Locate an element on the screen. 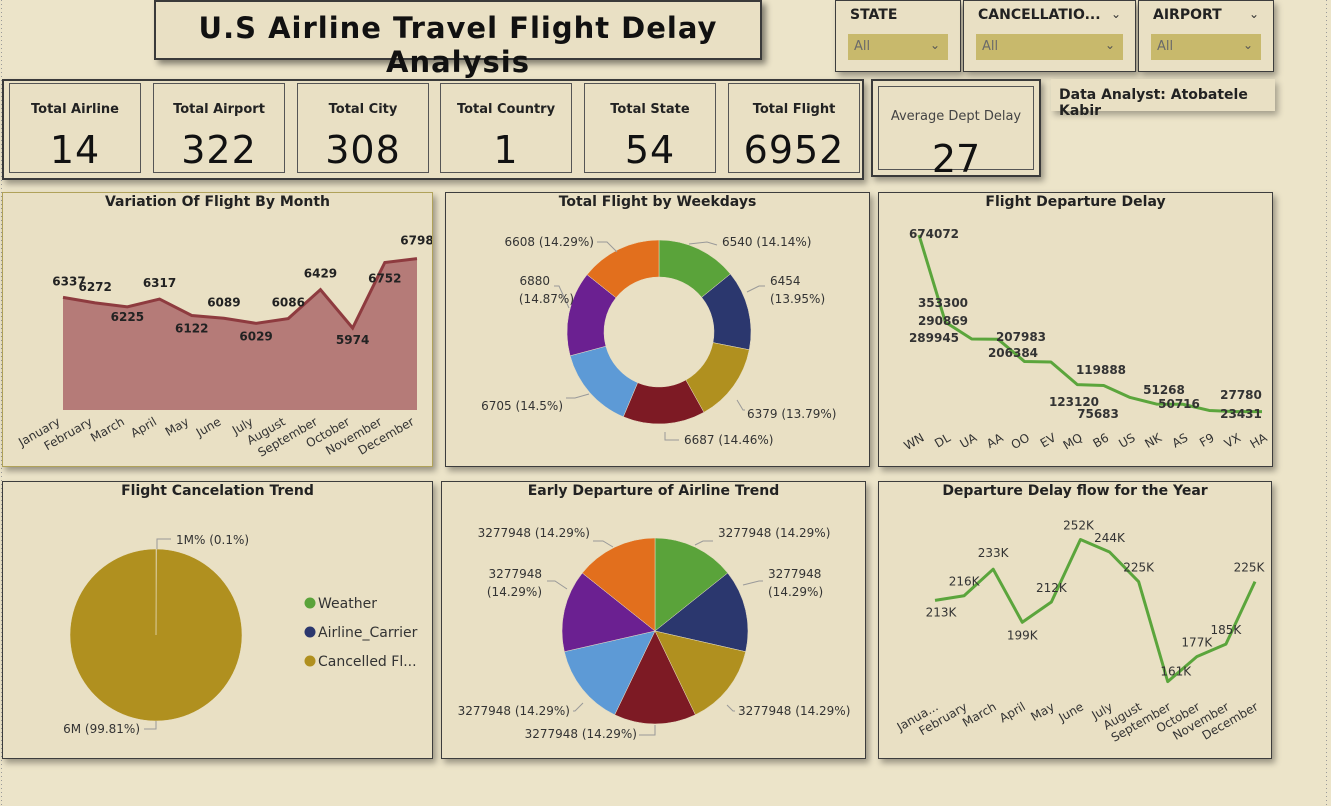 Image resolution: width=1331 pixels, height=806 pixels. data-label: 6089 is located at coordinates (223, 302).